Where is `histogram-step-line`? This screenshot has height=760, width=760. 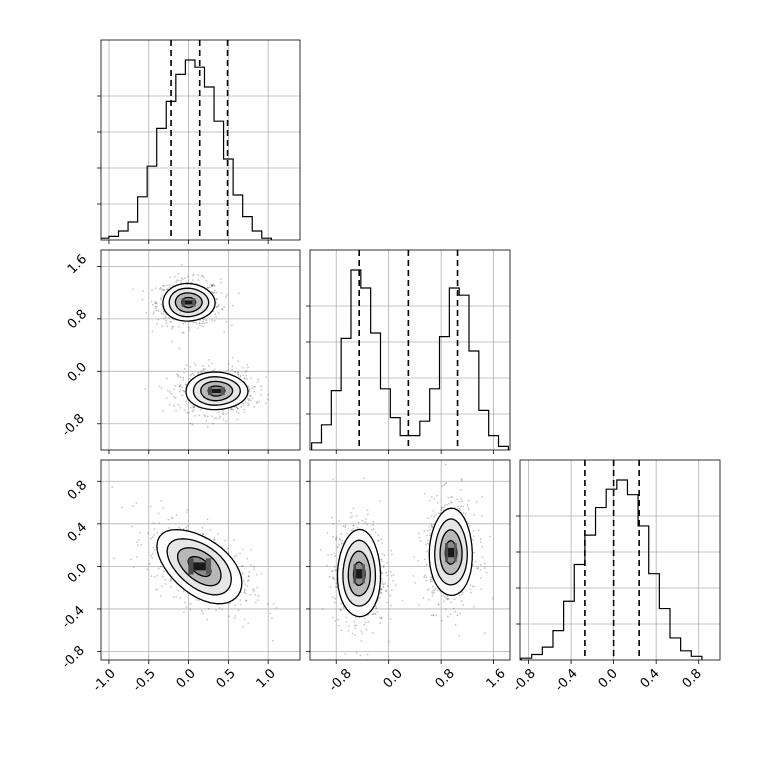 histogram-step-line is located at coordinates (611, 569).